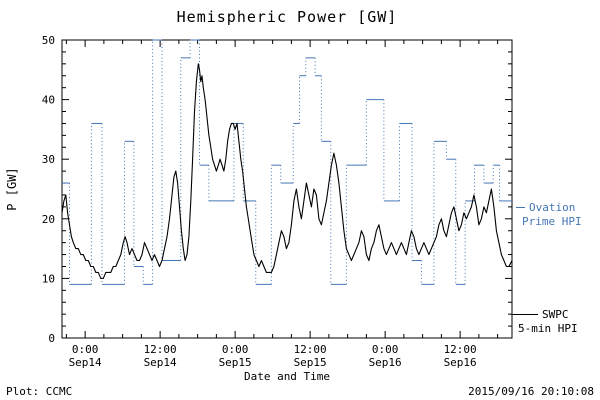 This screenshot has height=400, width=600. Describe the element at coordinates (548, 328) in the screenshot. I see `legend-swpc-label2: 5-min HPI` at that location.